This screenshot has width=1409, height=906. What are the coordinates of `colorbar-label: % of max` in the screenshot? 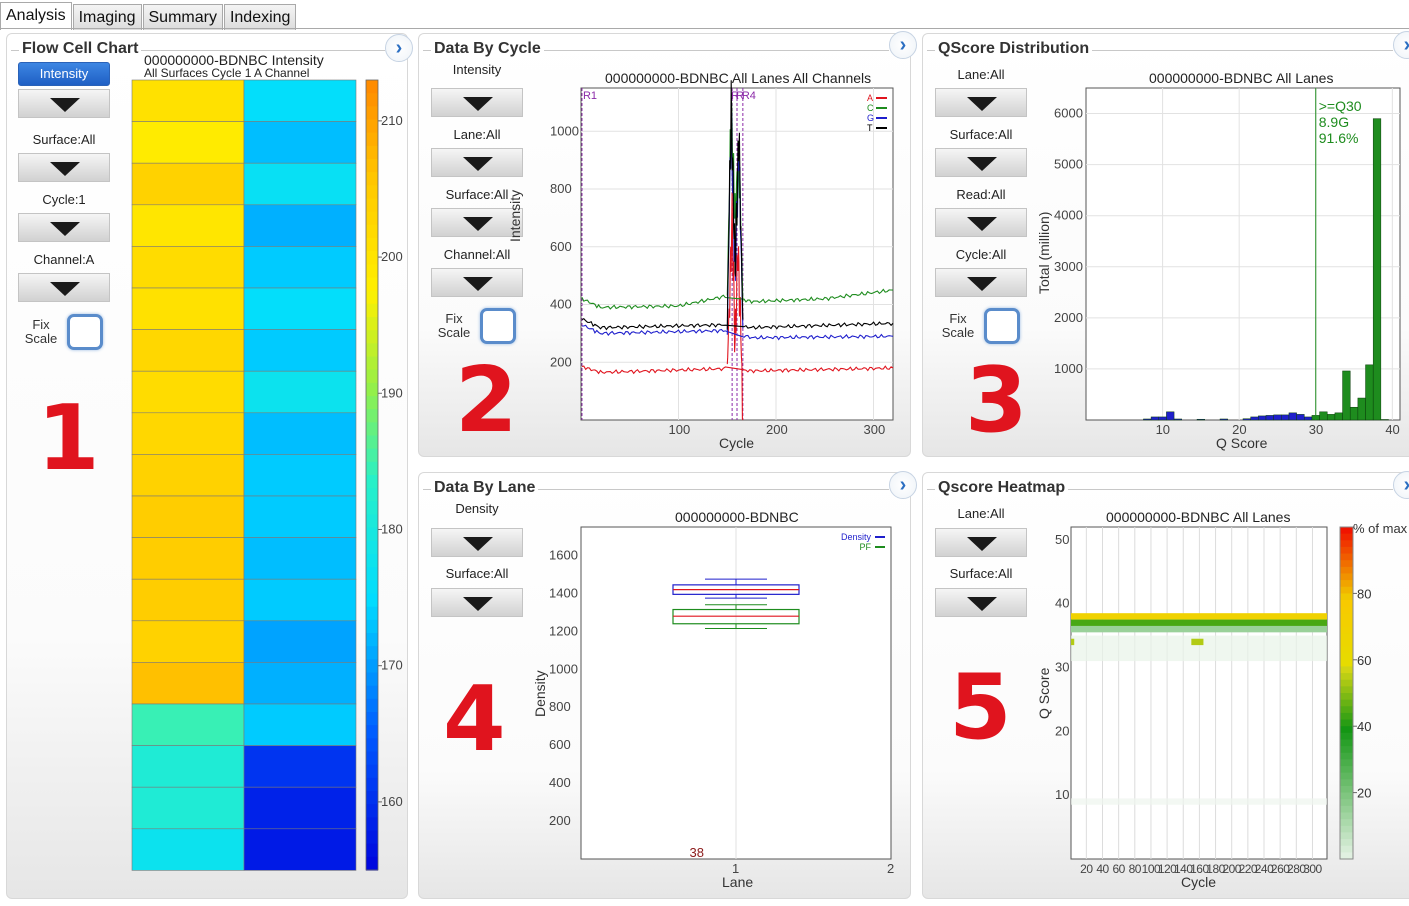 It's located at (1380, 528).